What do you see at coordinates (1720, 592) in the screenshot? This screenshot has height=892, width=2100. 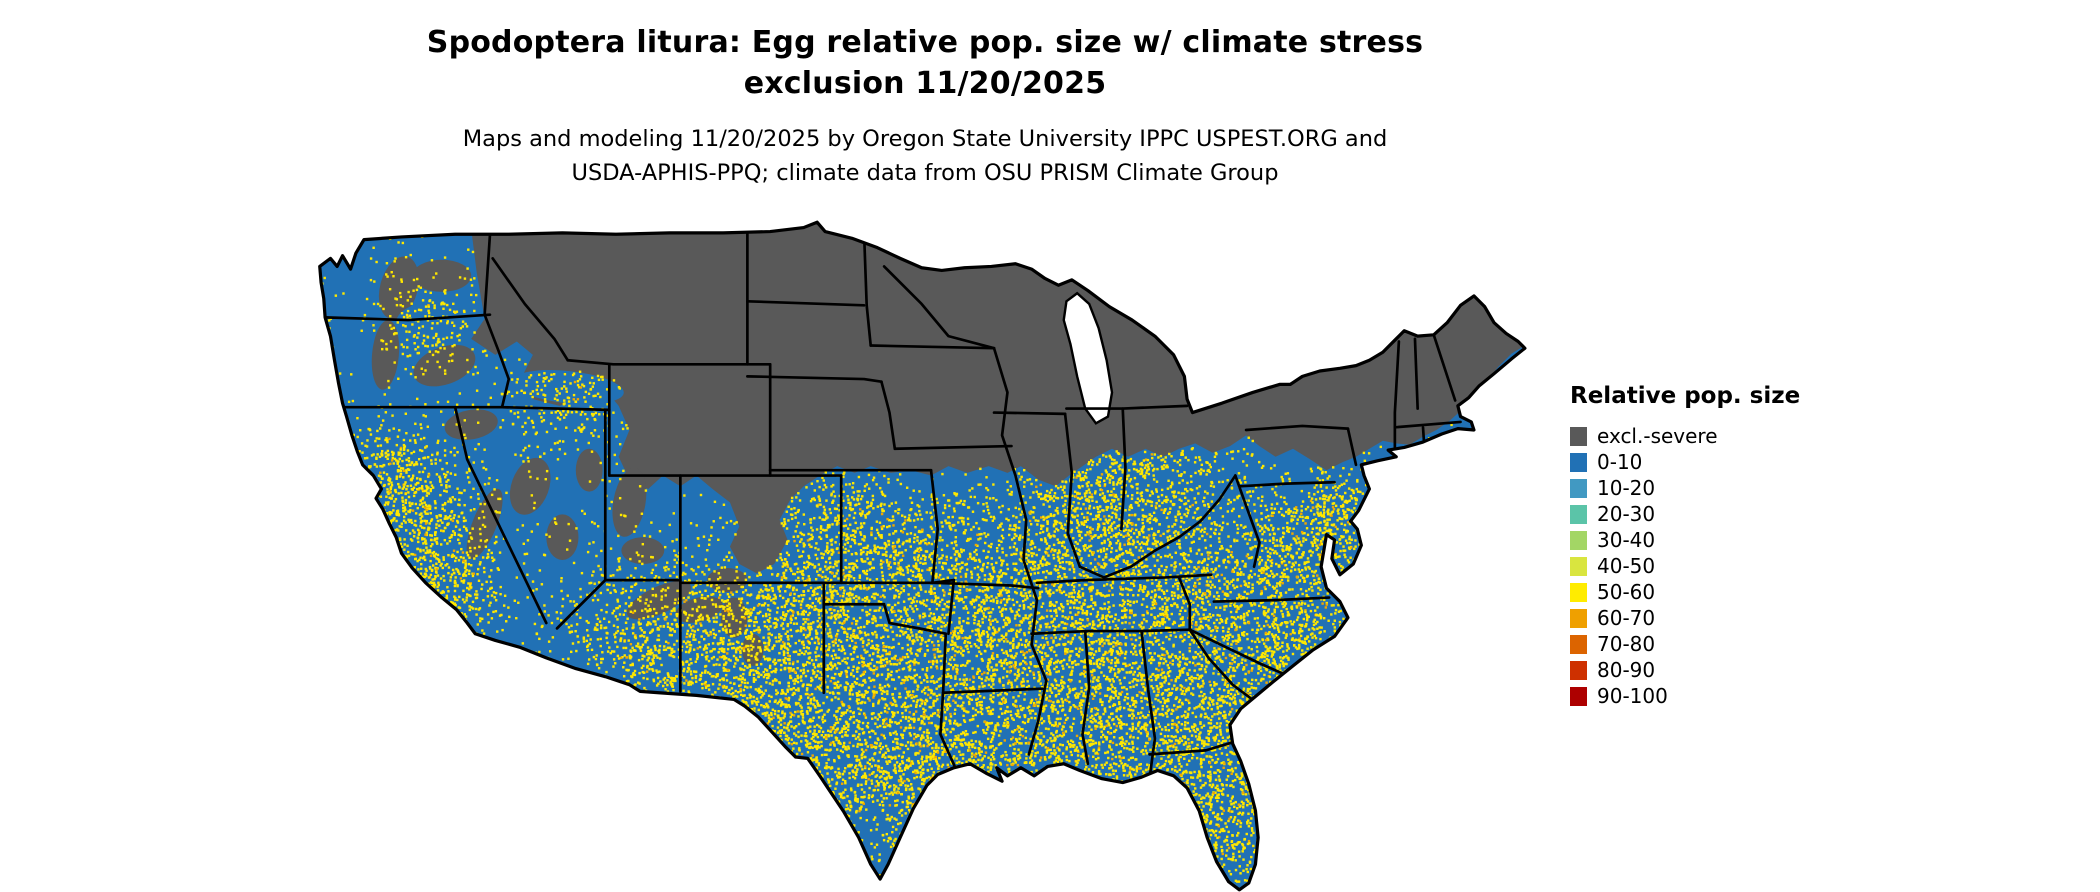 I see `legend-item: 50-60` at bounding box center [1720, 592].